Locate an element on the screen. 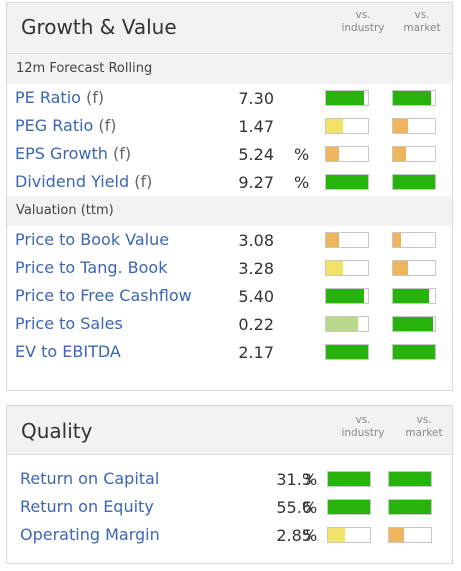 The image size is (461, 571). metric-label-link: Price to Sales is located at coordinates (69, 323).